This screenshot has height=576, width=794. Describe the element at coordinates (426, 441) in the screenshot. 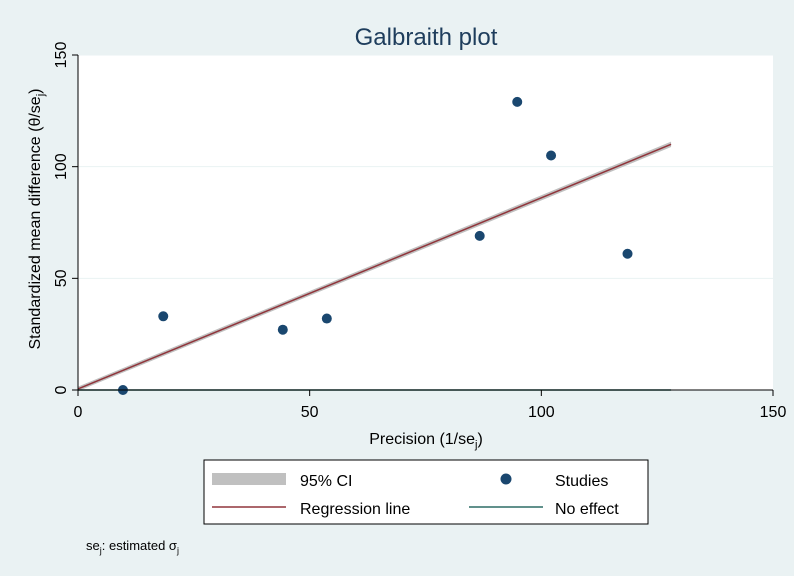

I see `x-axis-label: Precision (1/sej)` at that location.